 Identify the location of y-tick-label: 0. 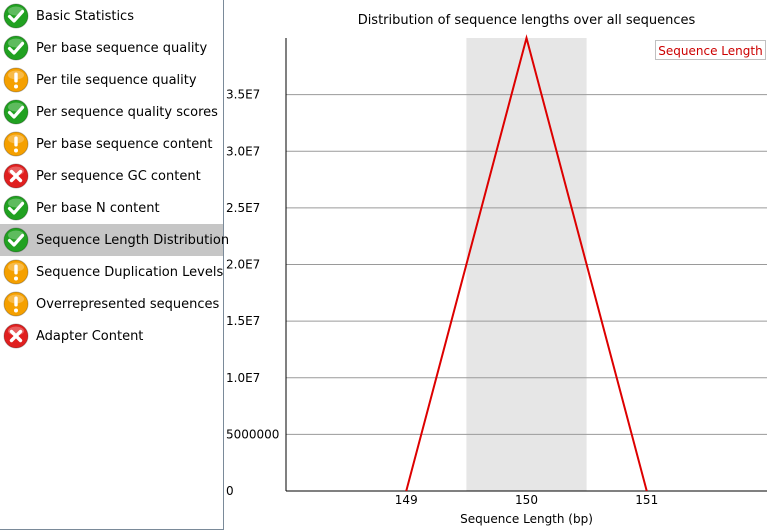
(230, 491).